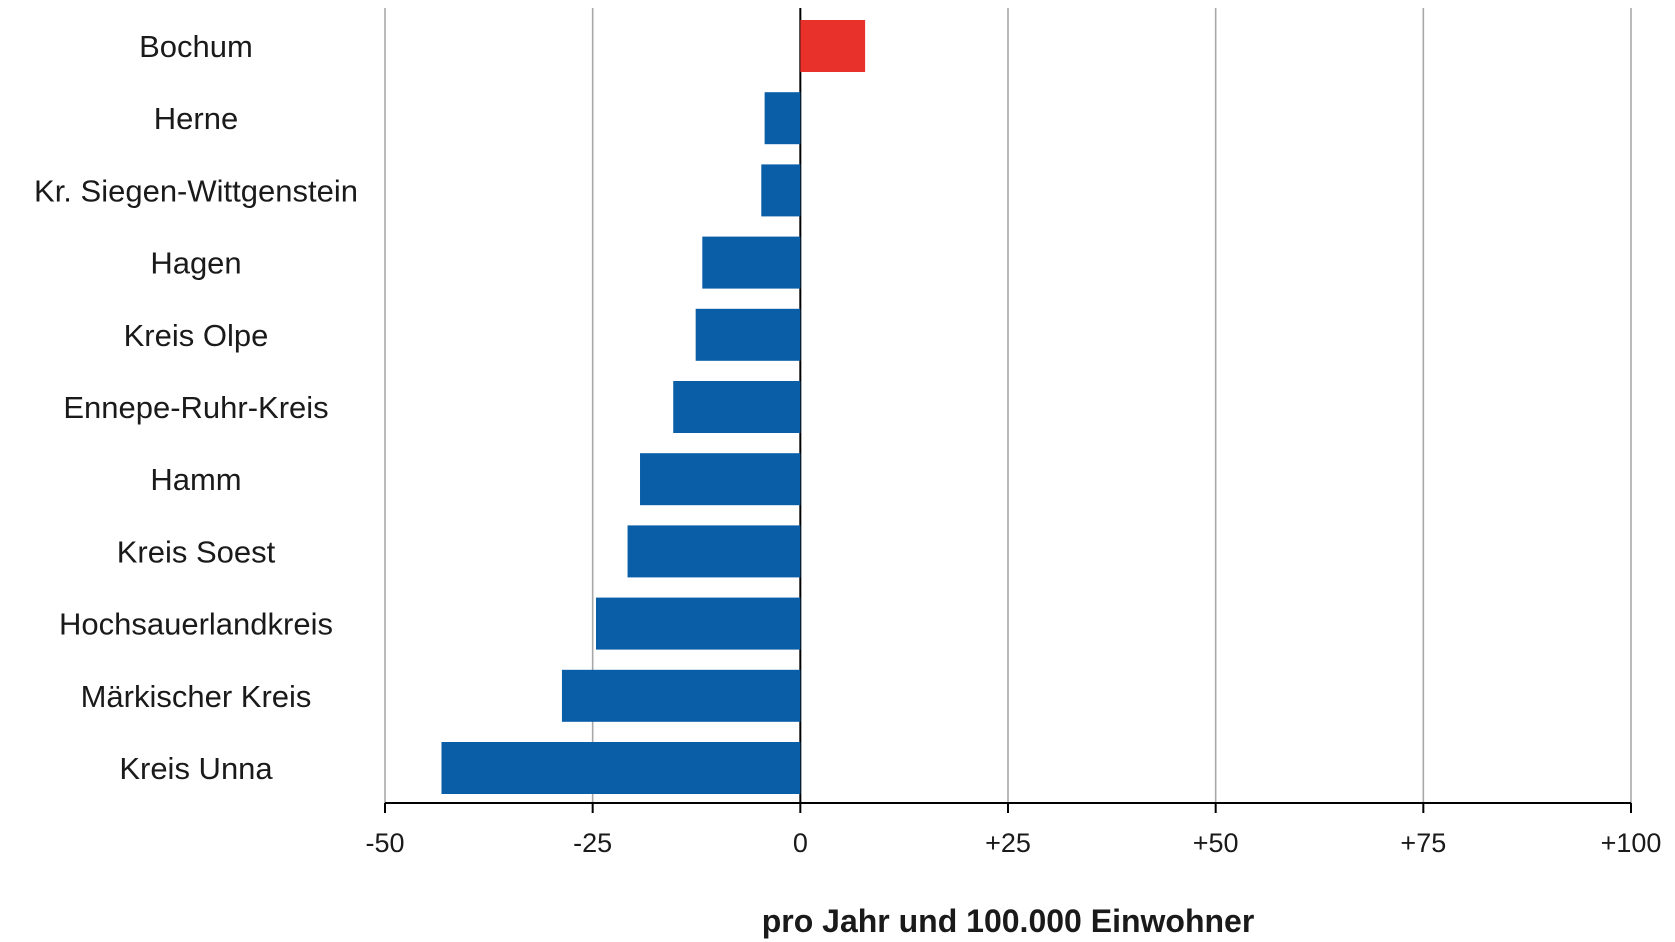 This screenshot has height=942, width=1675. Describe the element at coordinates (1631, 843) in the screenshot. I see `x-tick-label: +100` at that location.